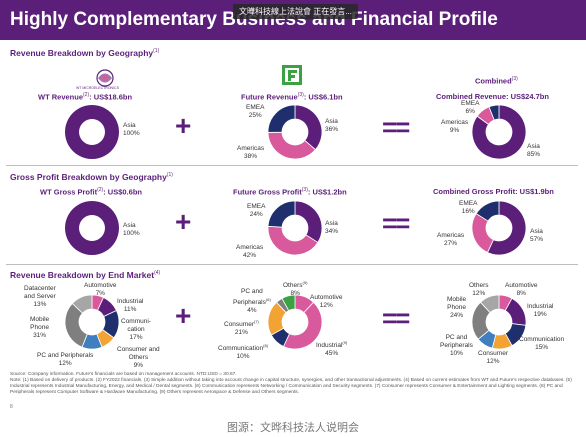 This screenshot has width=586, height=437. What do you see at coordinates (456, 345) in the screenshot?
I see `label-r3-c-pc: PC and Peripherals 10%` at bounding box center [456, 345].